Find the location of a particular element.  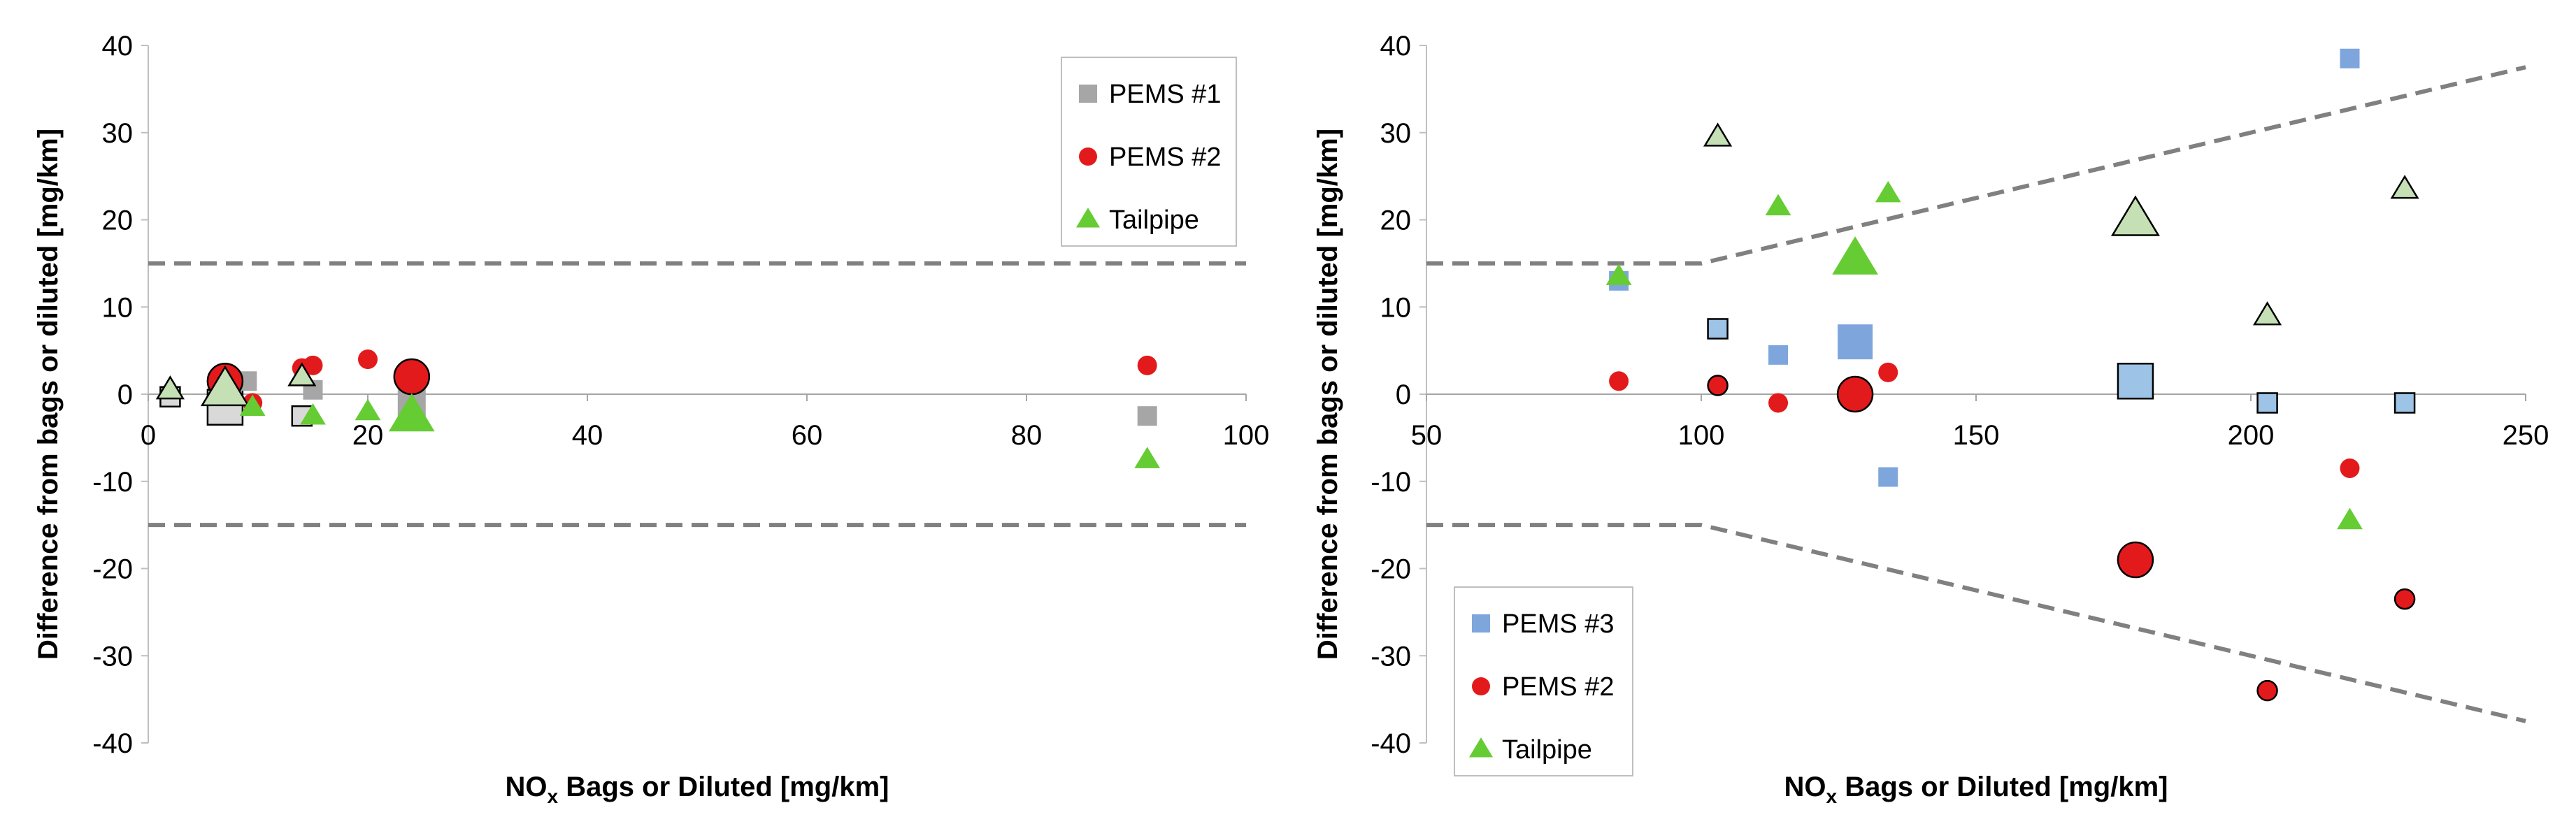

legend-label: PEMS #3 is located at coordinates (1558, 624).